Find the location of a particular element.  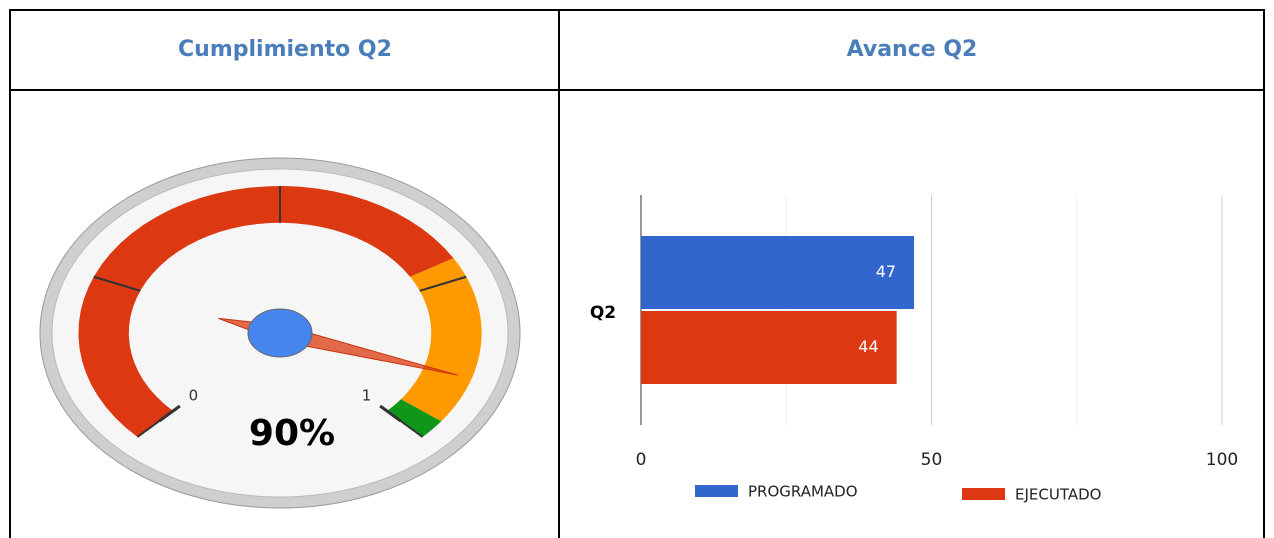

gauge-value-label: 90% is located at coordinates (292, 433).